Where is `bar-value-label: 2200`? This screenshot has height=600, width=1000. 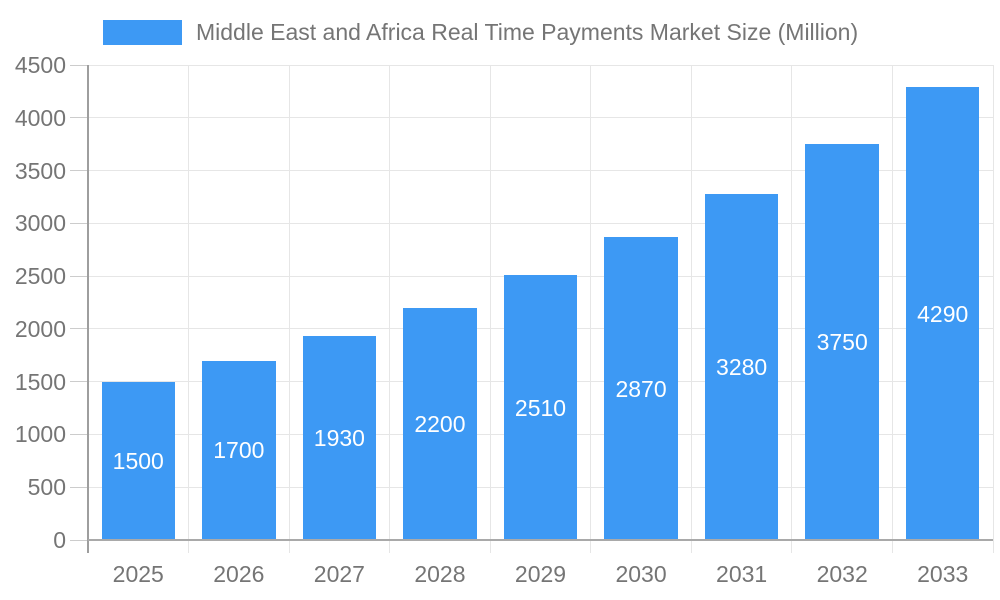
bar-value-label: 2200 is located at coordinates (440, 423).